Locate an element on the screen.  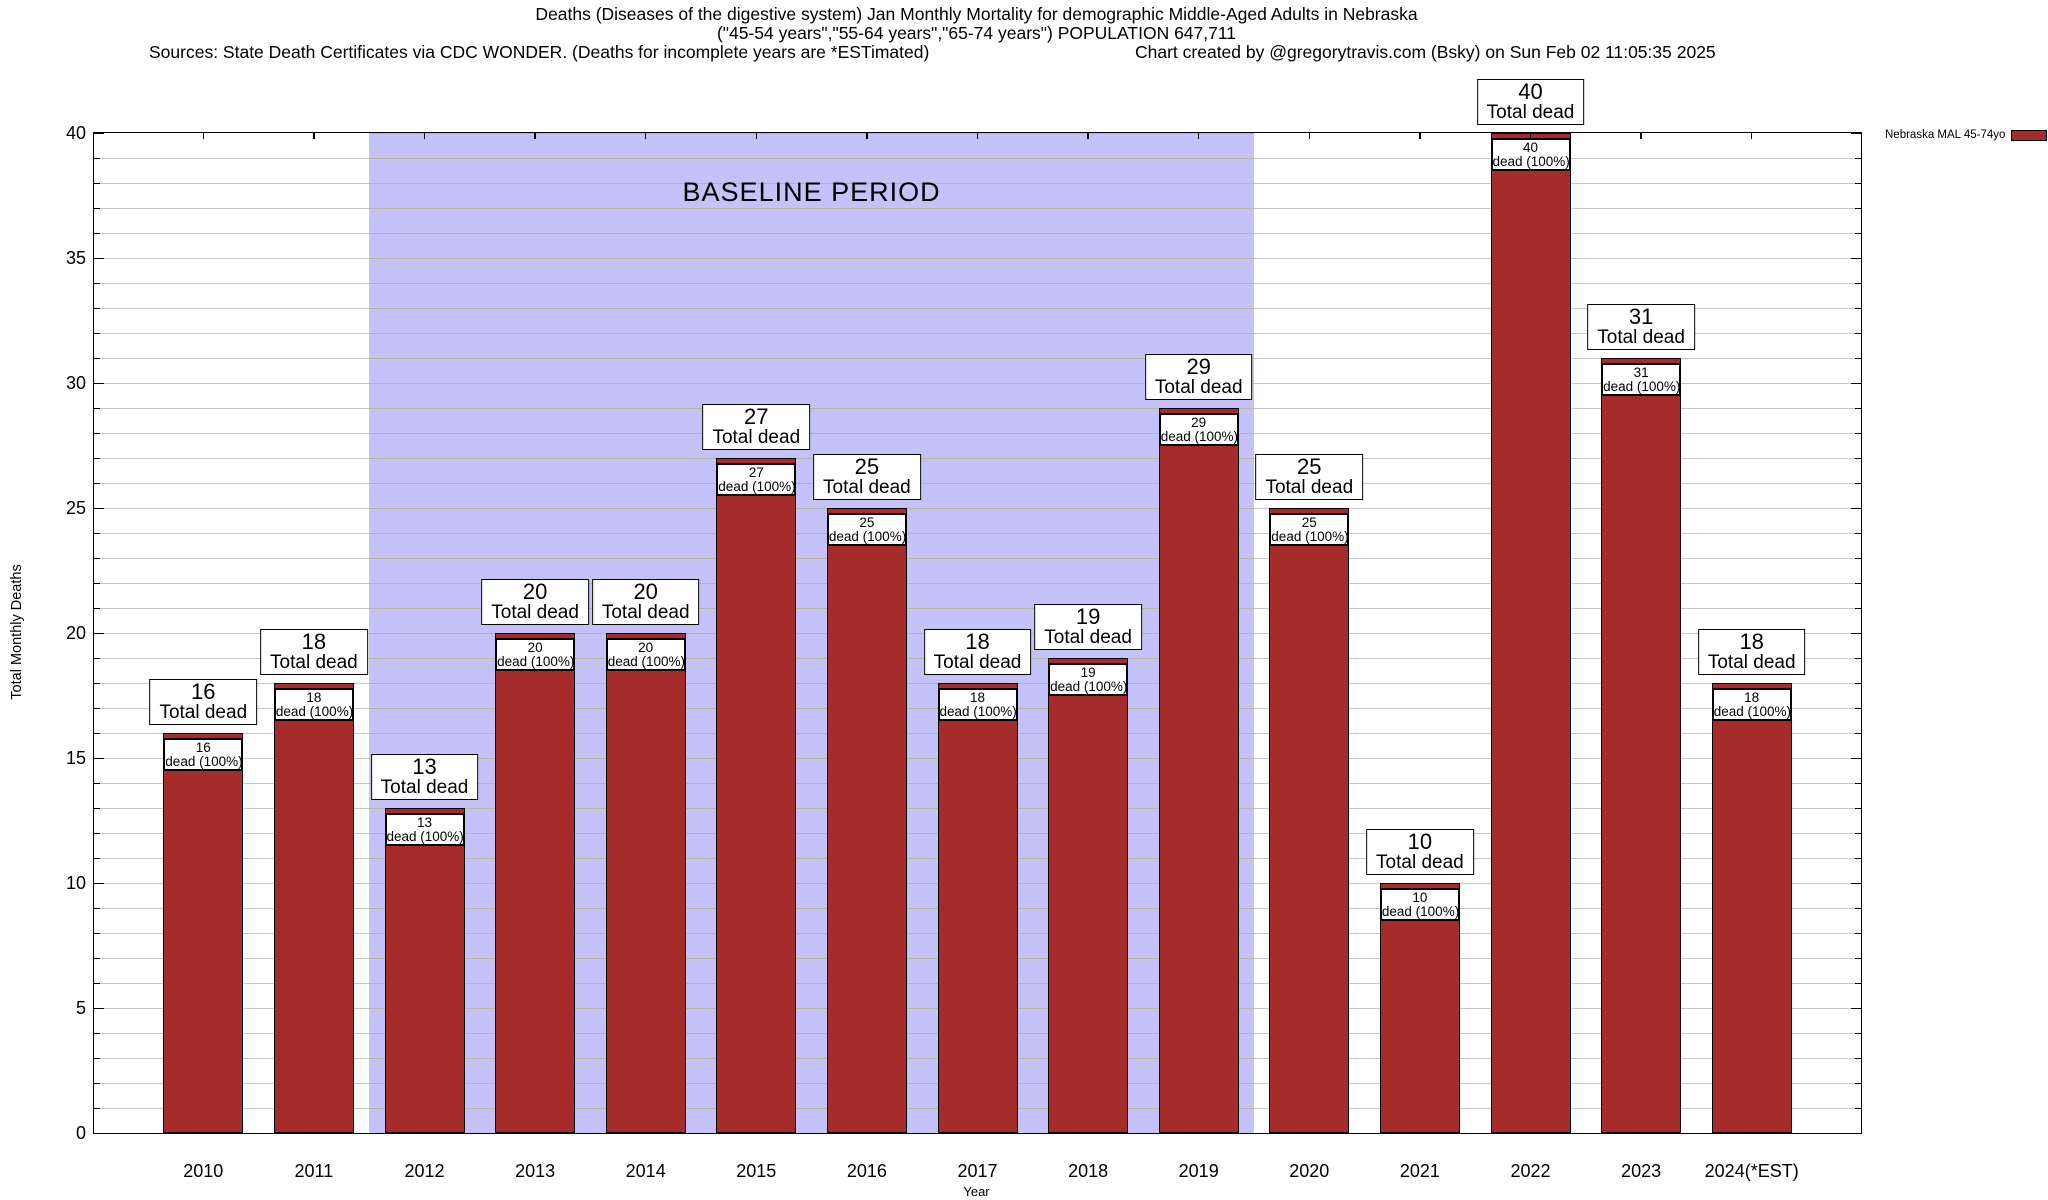
x-tick-label-2021: 2021 is located at coordinates (1419, 1171).